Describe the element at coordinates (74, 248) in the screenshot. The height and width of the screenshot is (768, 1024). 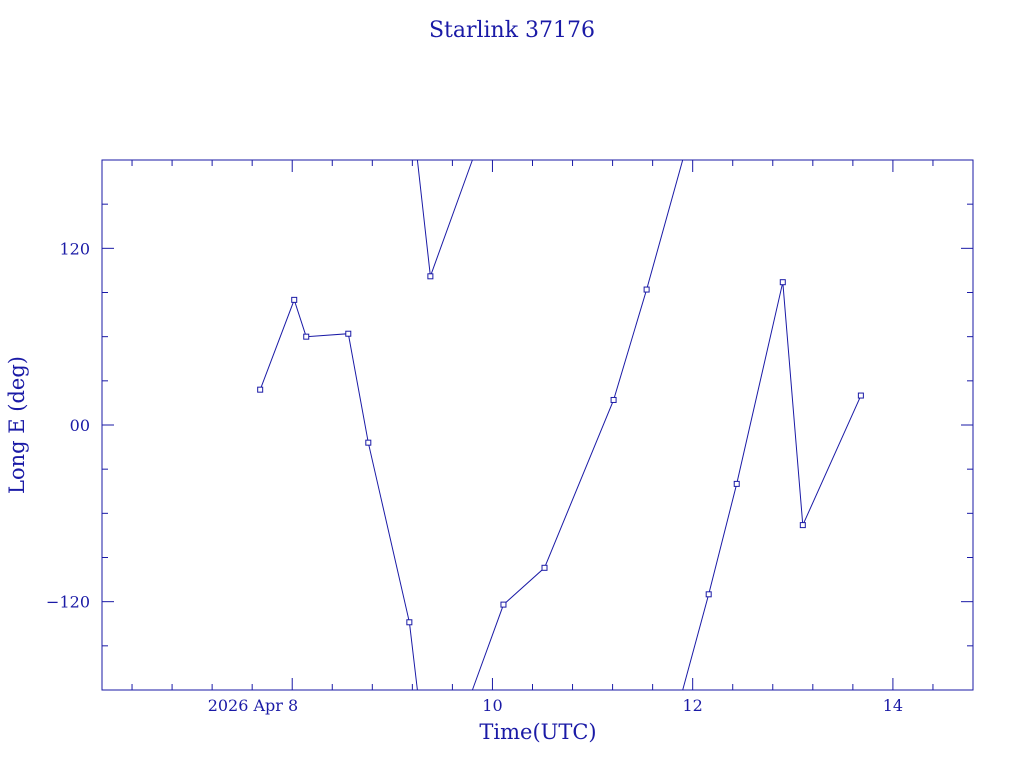
I see `y-tick-label: 120` at that location.